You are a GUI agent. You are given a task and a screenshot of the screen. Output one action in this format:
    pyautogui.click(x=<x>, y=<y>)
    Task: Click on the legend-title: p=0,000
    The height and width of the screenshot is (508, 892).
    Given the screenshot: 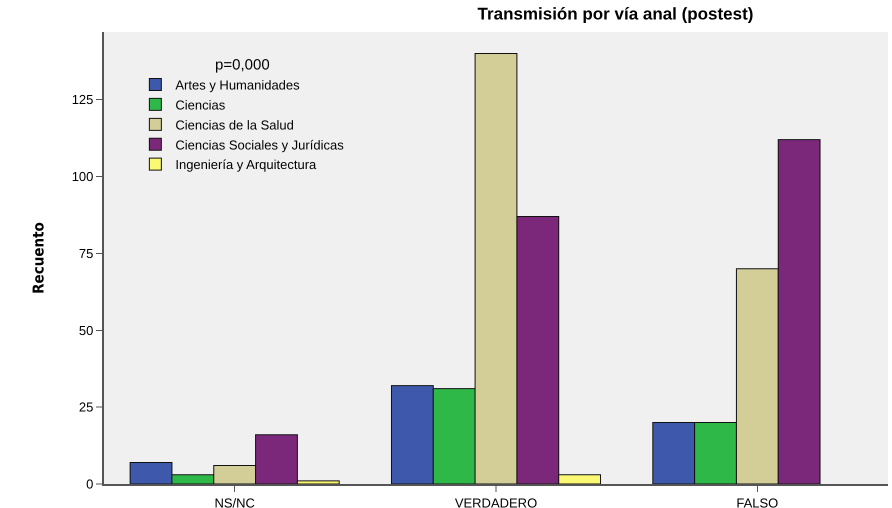 What is the action you would take?
    pyautogui.click(x=242, y=65)
    